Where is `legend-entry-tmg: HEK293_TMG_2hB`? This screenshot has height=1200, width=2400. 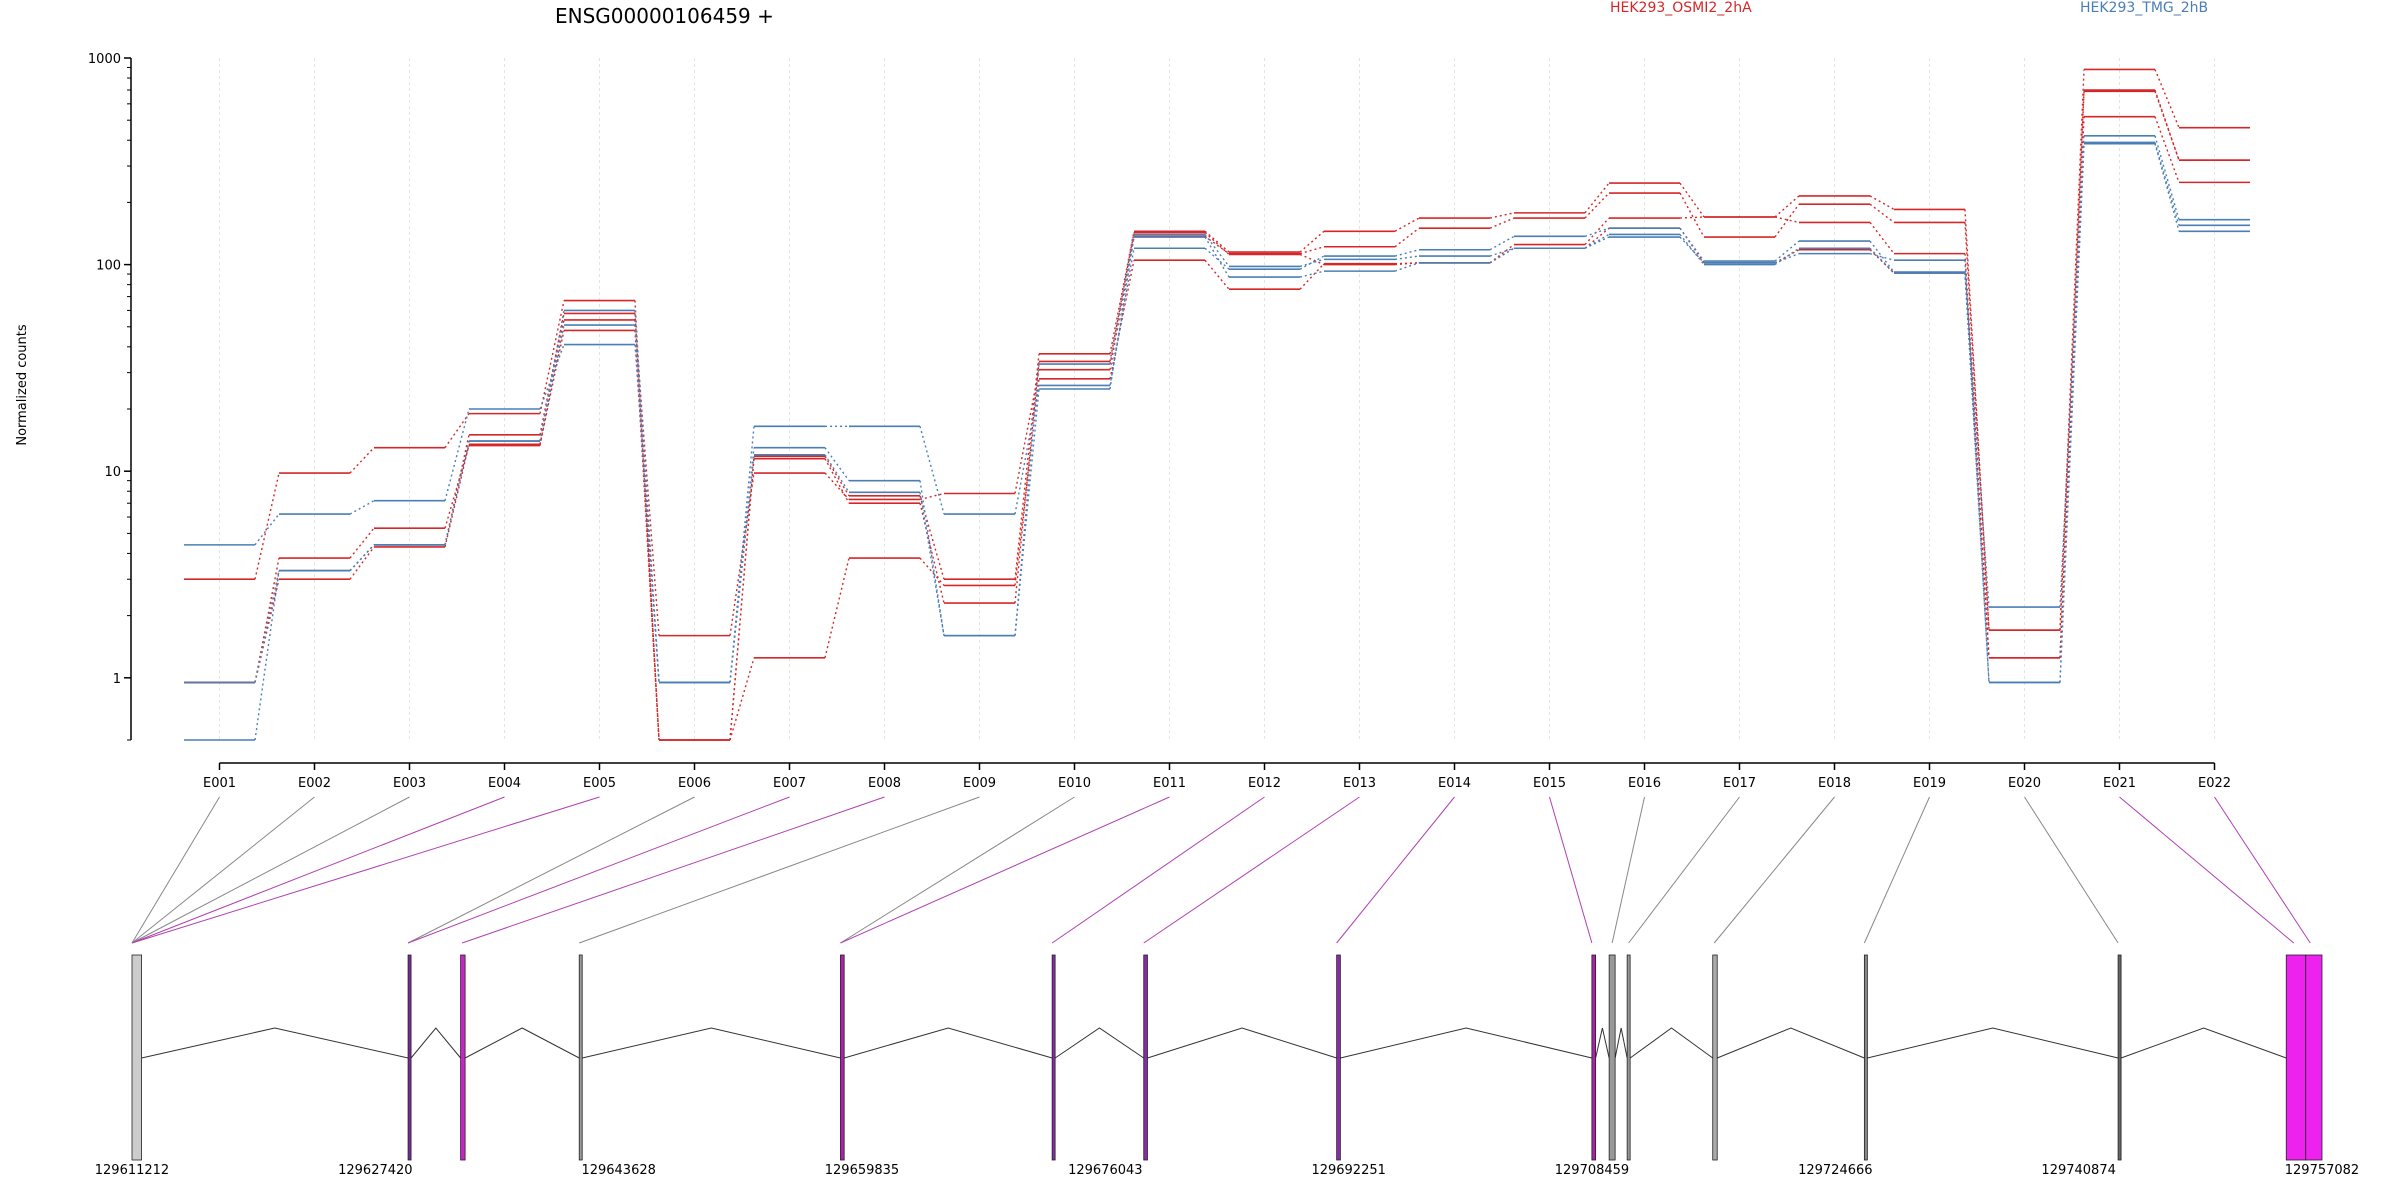 legend-entry-tmg: HEK293_TMG_2hB is located at coordinates (2144, 8).